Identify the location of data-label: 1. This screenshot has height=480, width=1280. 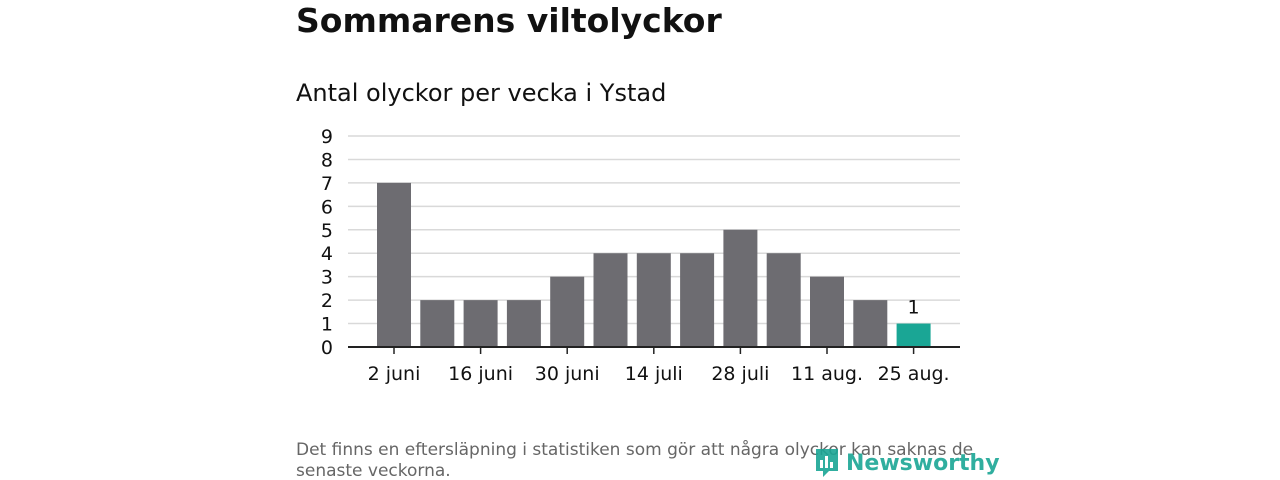
(914, 308).